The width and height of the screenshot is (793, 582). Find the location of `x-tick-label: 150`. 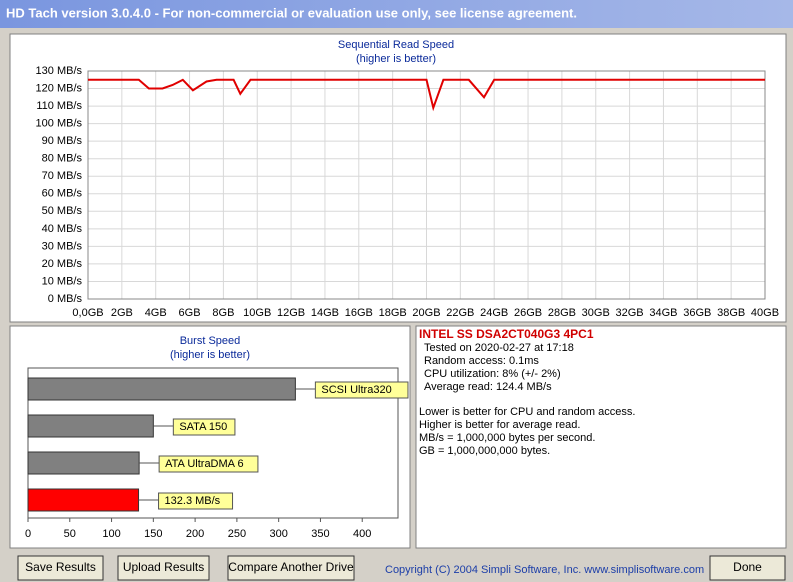

x-tick-label: 150 is located at coordinates (153, 534).